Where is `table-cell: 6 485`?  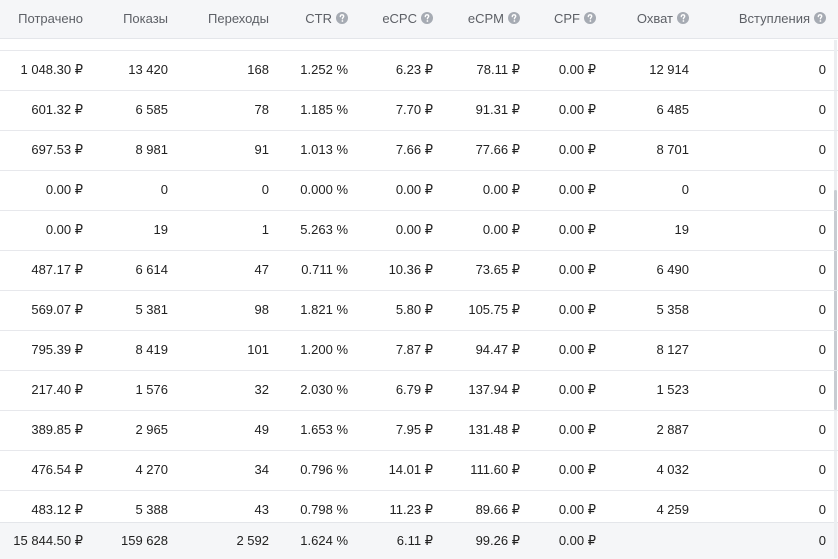
table-cell: 6 485 is located at coordinates (672, 109).